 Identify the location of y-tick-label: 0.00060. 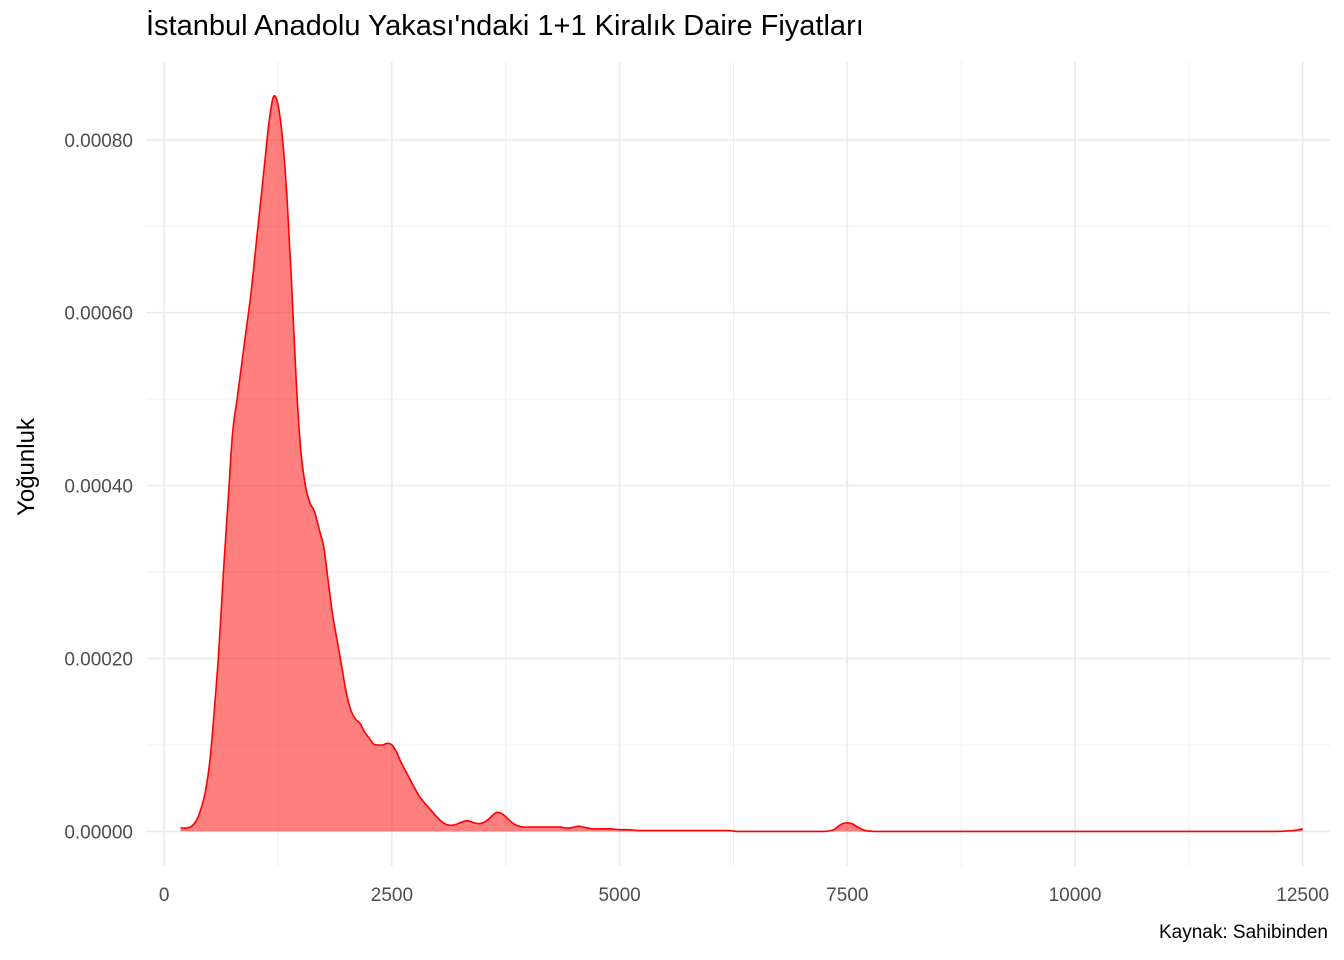
(98, 314).